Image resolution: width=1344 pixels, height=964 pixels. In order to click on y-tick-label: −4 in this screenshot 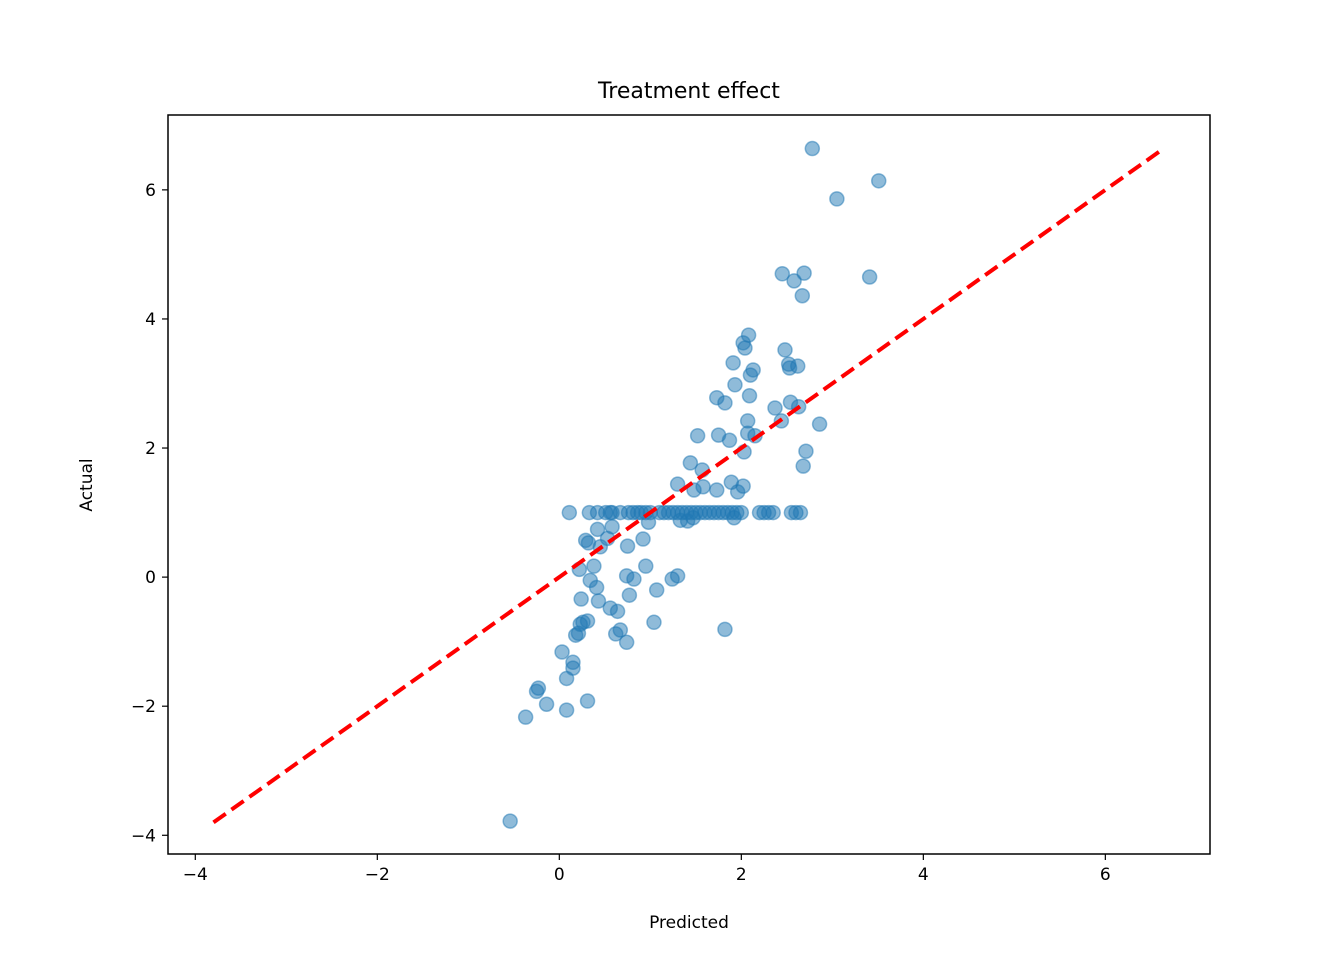, I will do `click(143, 836)`.